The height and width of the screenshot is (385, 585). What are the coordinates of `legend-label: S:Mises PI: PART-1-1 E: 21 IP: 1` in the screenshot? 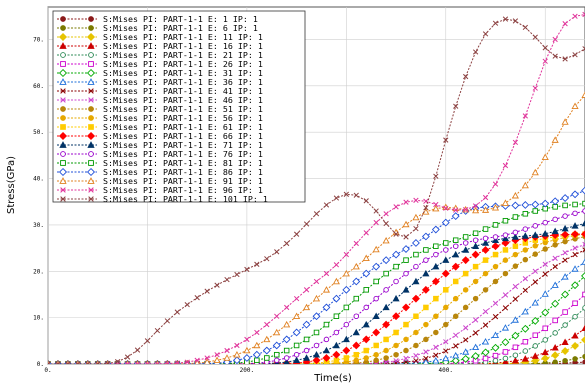 It's located at (183, 55).